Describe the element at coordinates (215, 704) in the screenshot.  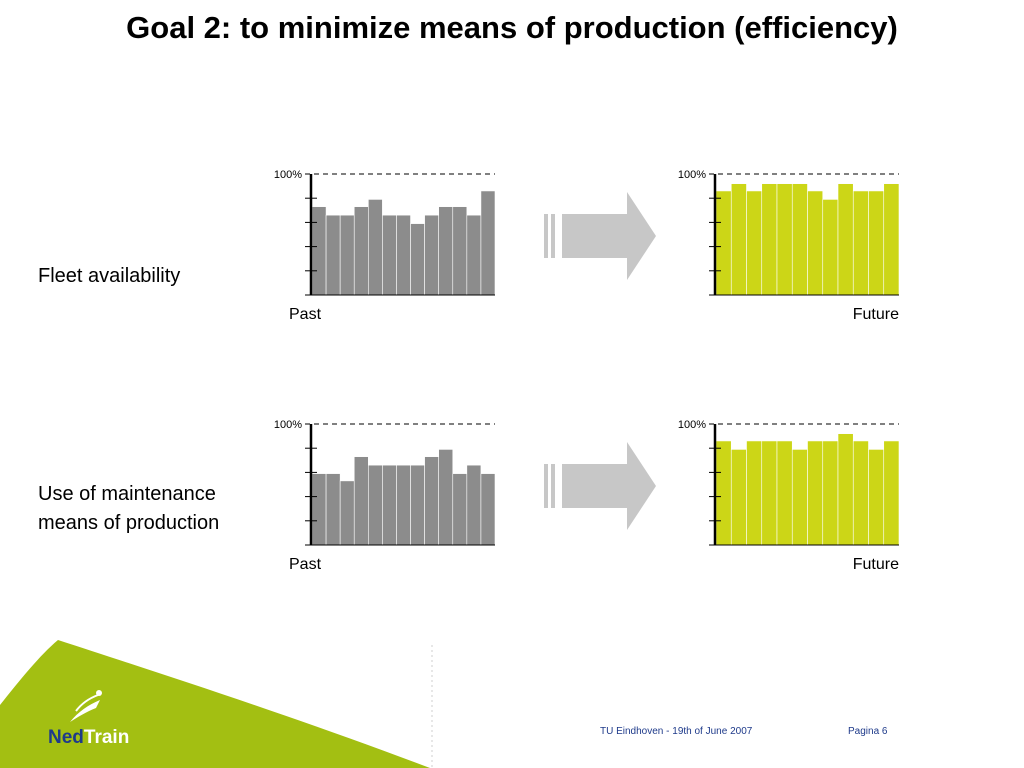
I see `brand-swoosh-shape` at that location.